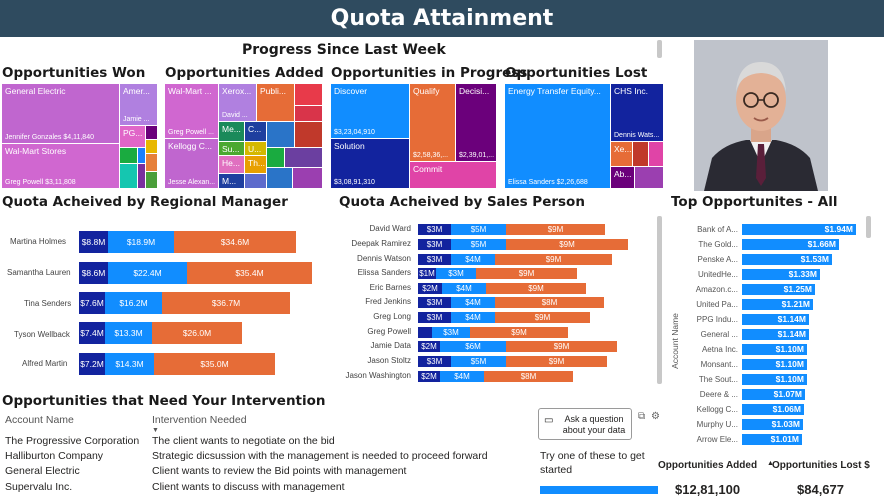 The width and height of the screenshot is (884, 500). I want to click on treemap-tile: Discover $3,23,04,910, so click(370, 111).